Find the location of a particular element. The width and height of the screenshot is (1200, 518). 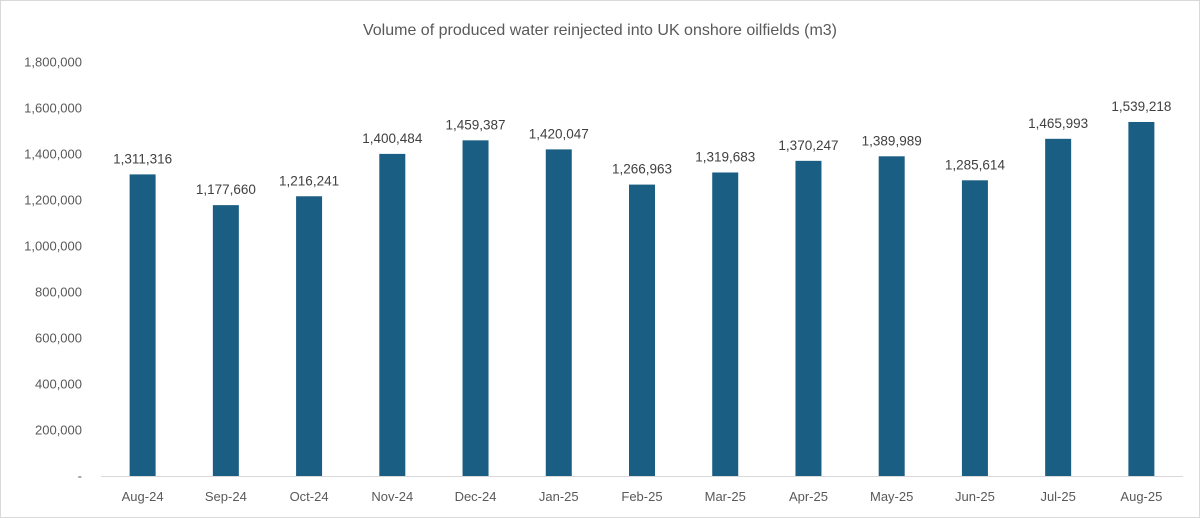

x-tick-label: Nov-24 is located at coordinates (392, 496).